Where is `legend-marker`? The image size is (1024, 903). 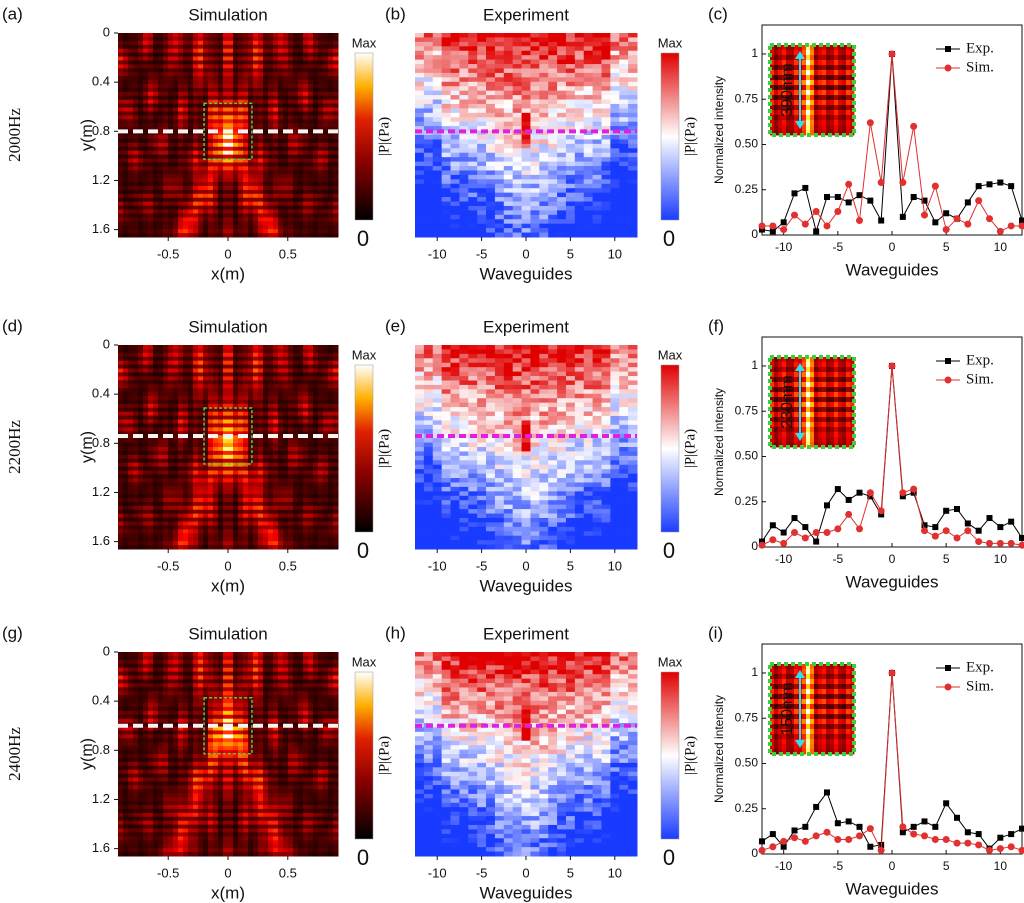 legend-marker is located at coordinates (948, 49).